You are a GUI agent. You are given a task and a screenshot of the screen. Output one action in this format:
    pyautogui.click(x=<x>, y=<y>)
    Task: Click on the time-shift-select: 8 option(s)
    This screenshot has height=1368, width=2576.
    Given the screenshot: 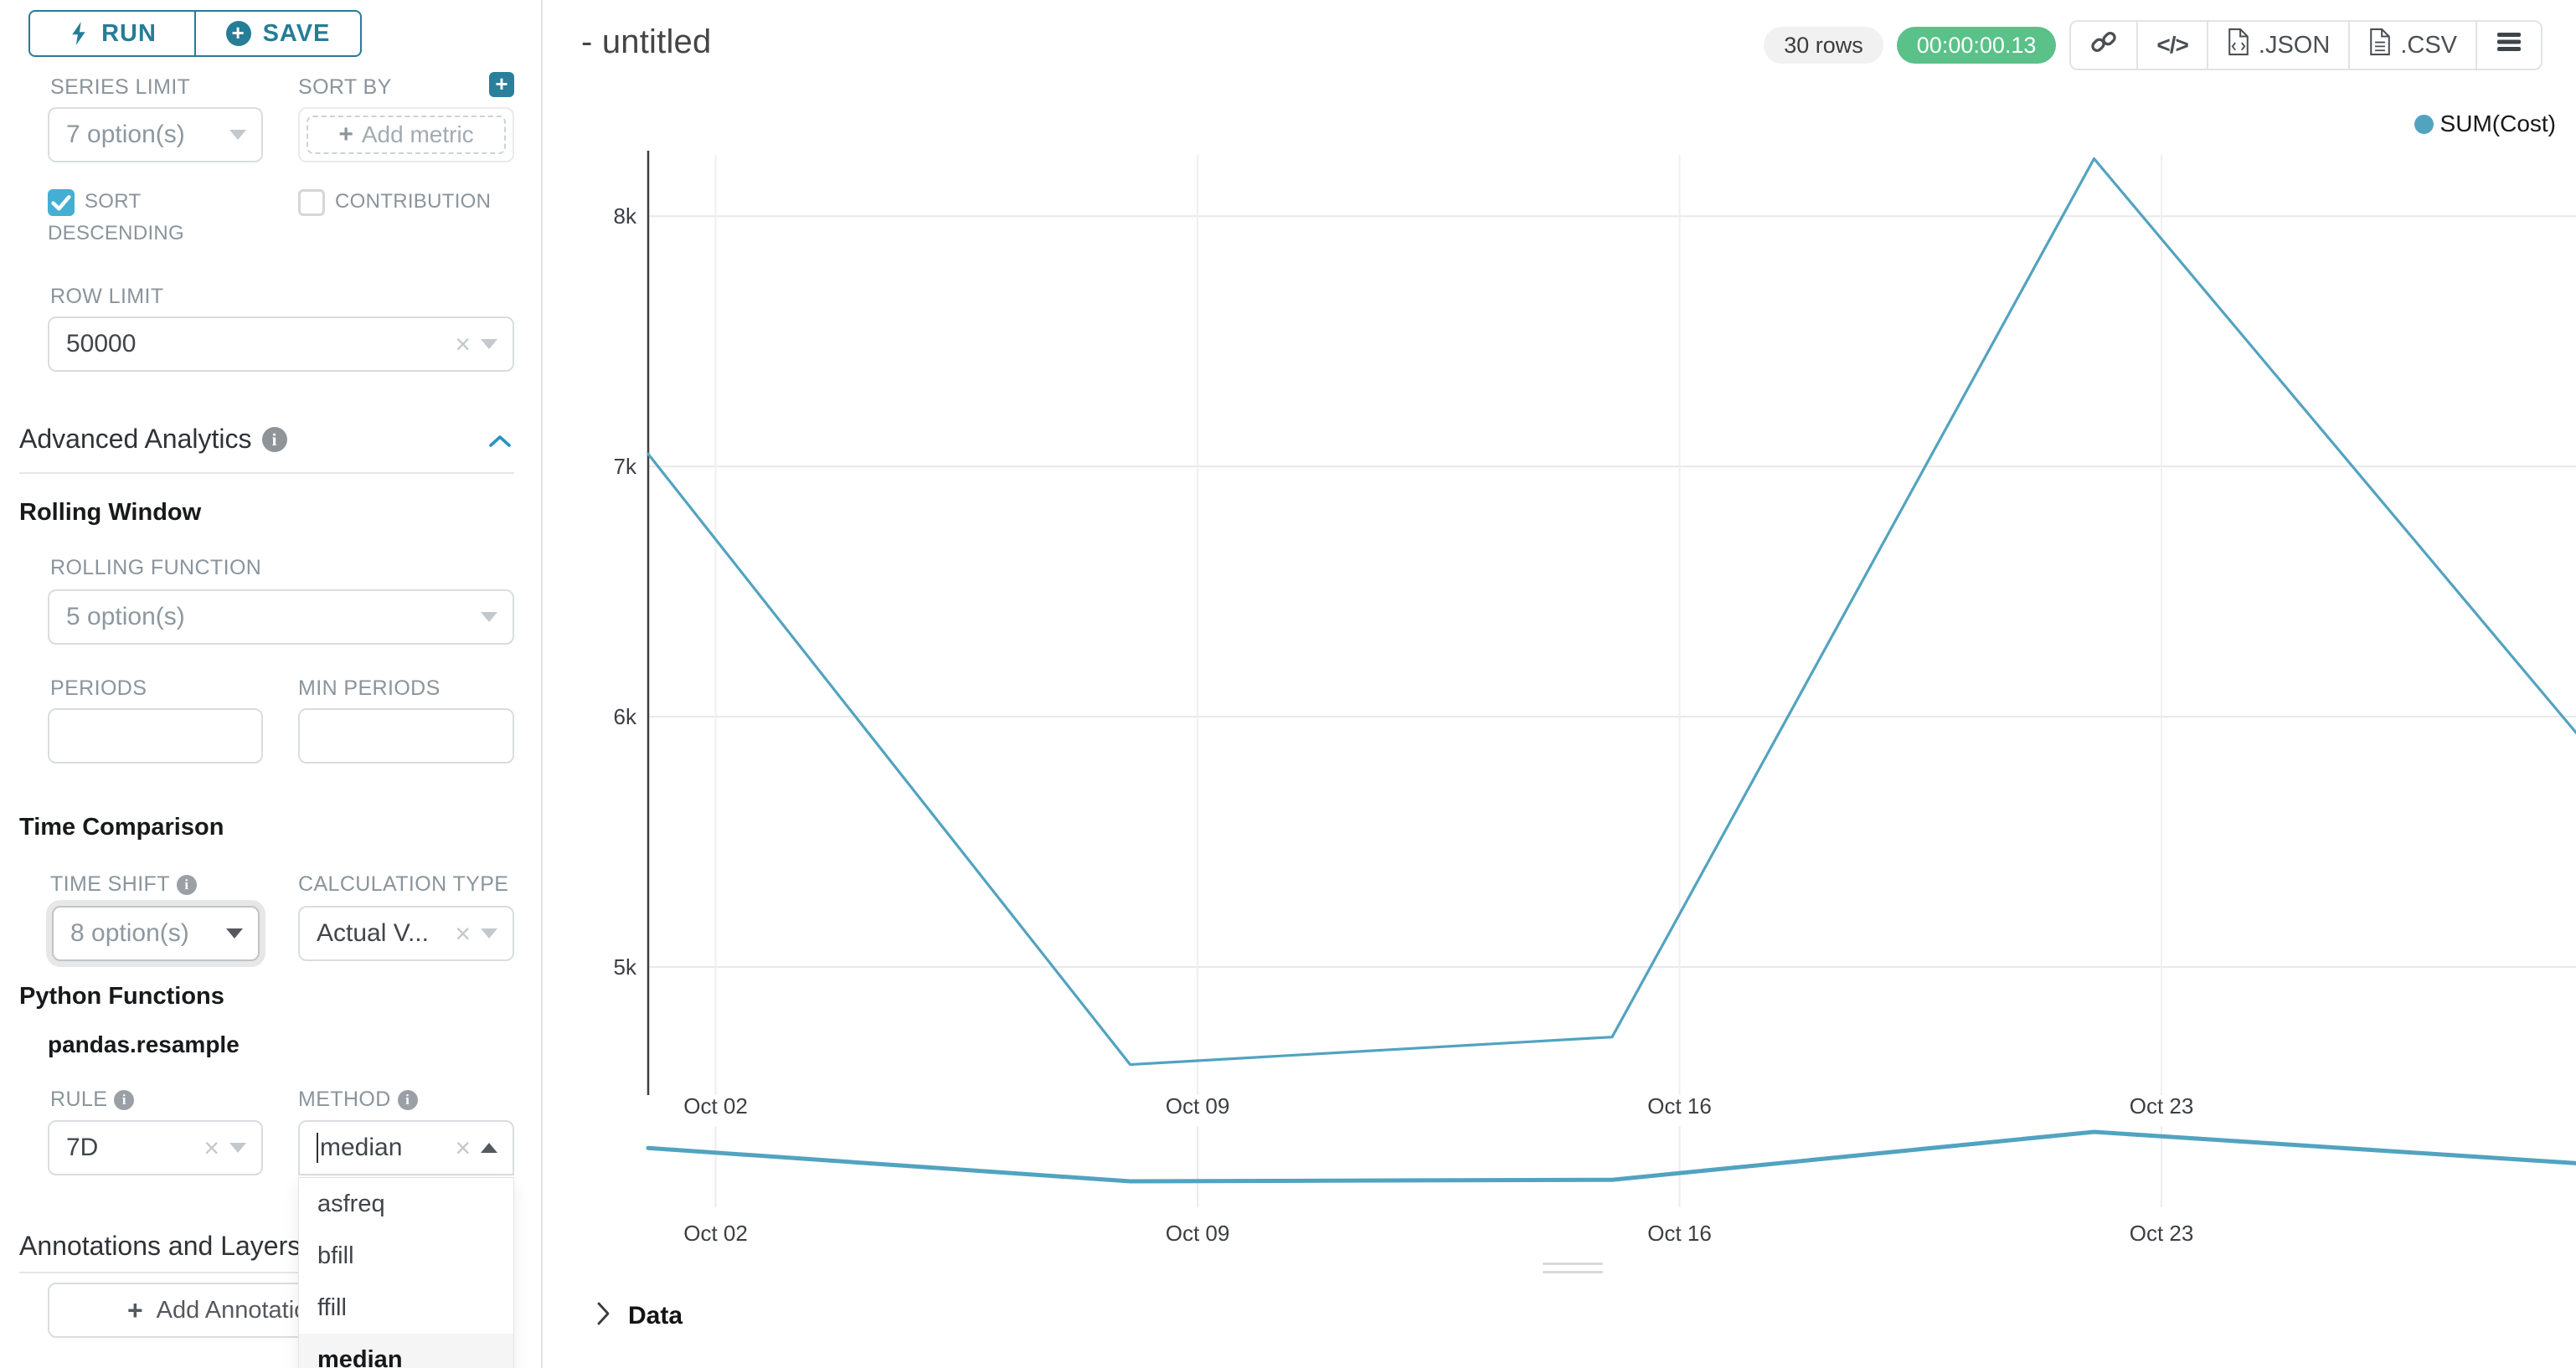 What is the action you would take?
    pyautogui.click(x=156, y=934)
    